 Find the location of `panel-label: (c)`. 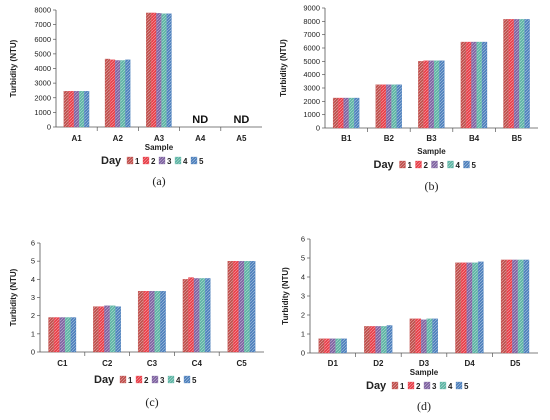

panel-label: (c) is located at coordinates (151, 402).